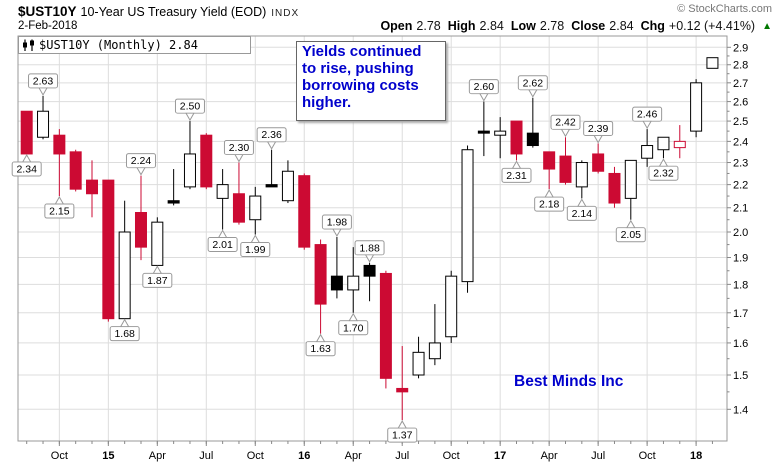 The height and width of the screenshot is (469, 780). What do you see at coordinates (740, 314) in the screenshot?
I see `y-axis-label: 1.7` at bounding box center [740, 314].